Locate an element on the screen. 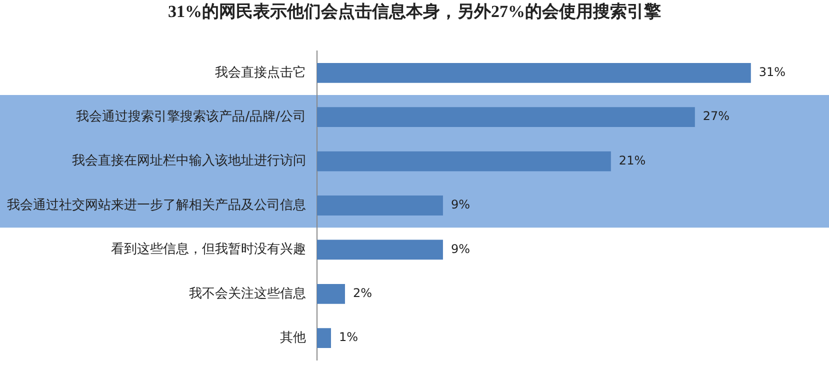 The image size is (829, 371). y-tick-label: 其他 is located at coordinates (293, 338).